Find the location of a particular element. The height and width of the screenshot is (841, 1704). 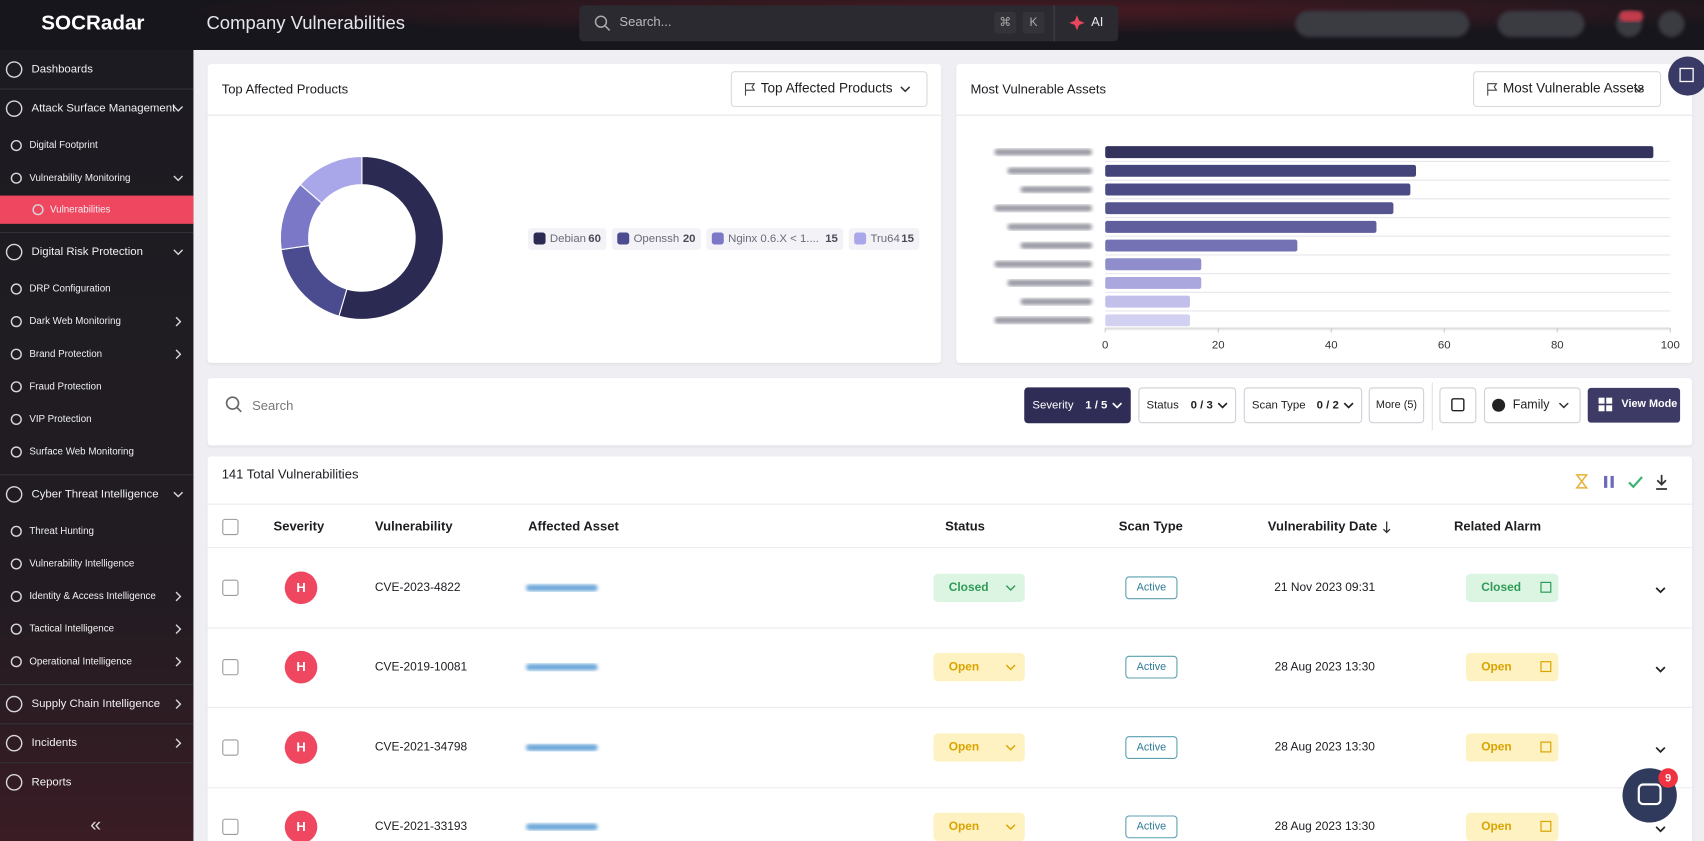

sidebar-item: Cyber Threat Intelligence is located at coordinates (95, 494).